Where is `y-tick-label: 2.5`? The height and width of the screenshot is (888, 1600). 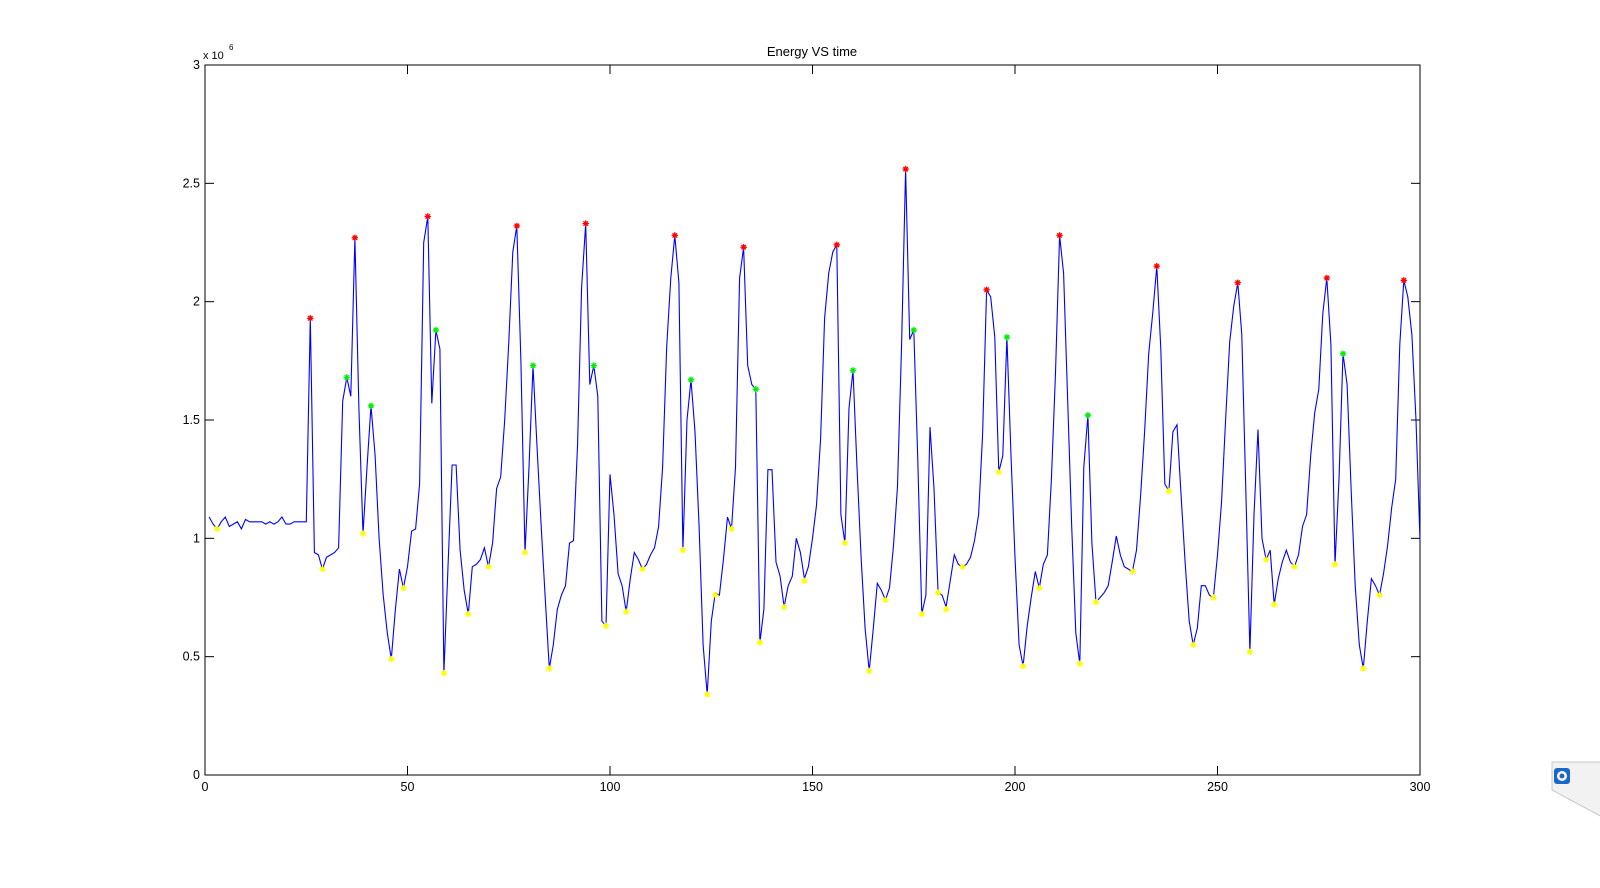 y-tick-label: 2.5 is located at coordinates (191, 183).